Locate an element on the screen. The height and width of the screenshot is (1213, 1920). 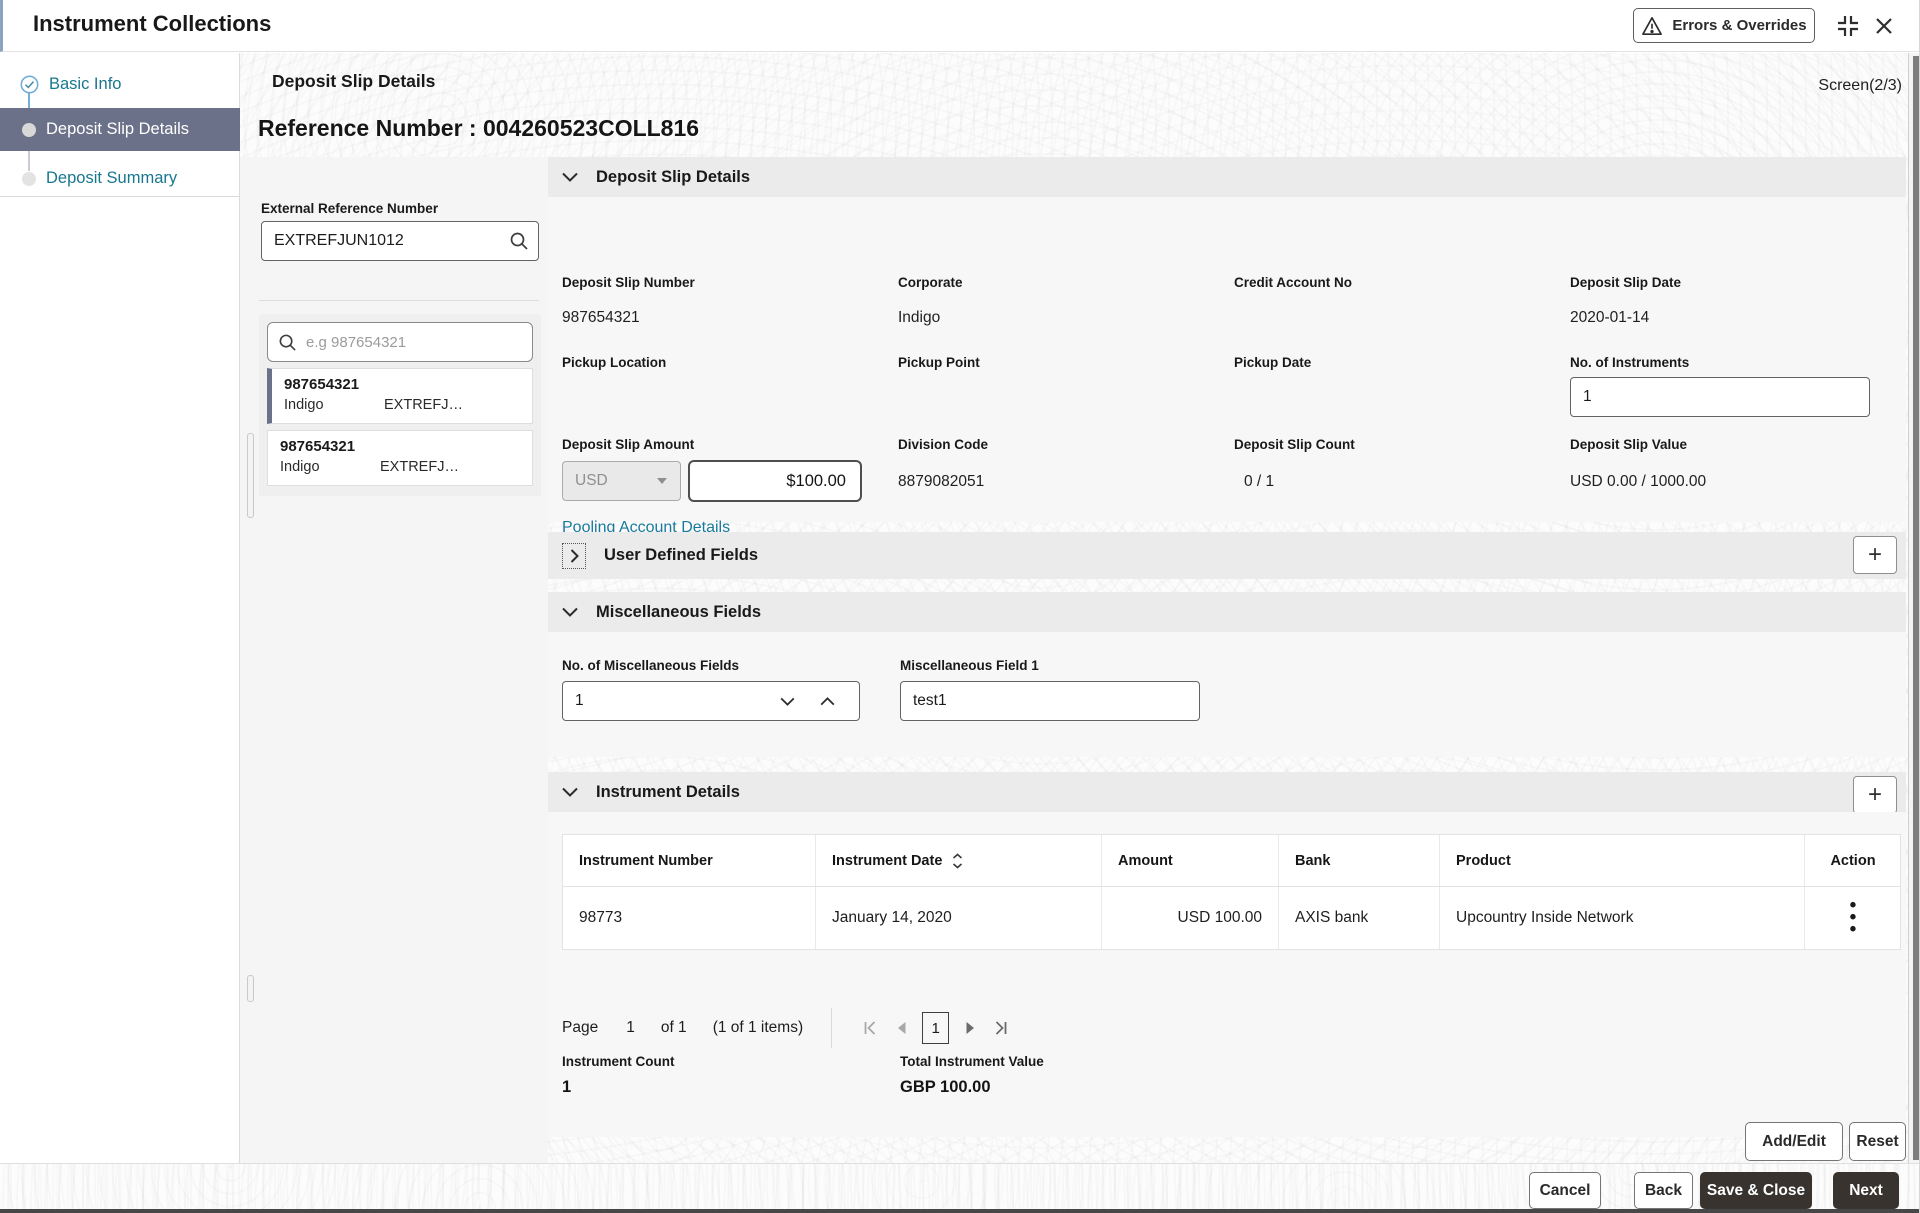
deposit-slip-details-section-header: Deposit Slip Details is located at coordinates (1227, 177).